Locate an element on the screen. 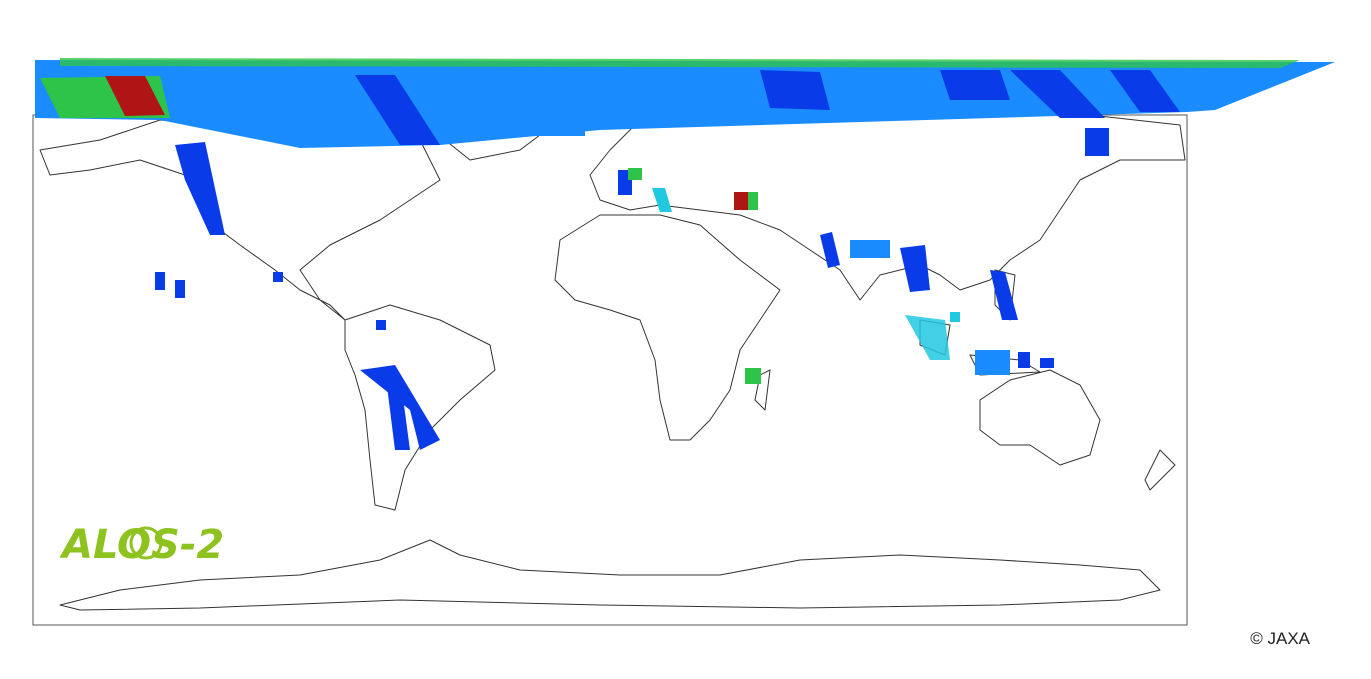 This screenshot has width=1371, height=679. antarctica is located at coordinates (610, 575).